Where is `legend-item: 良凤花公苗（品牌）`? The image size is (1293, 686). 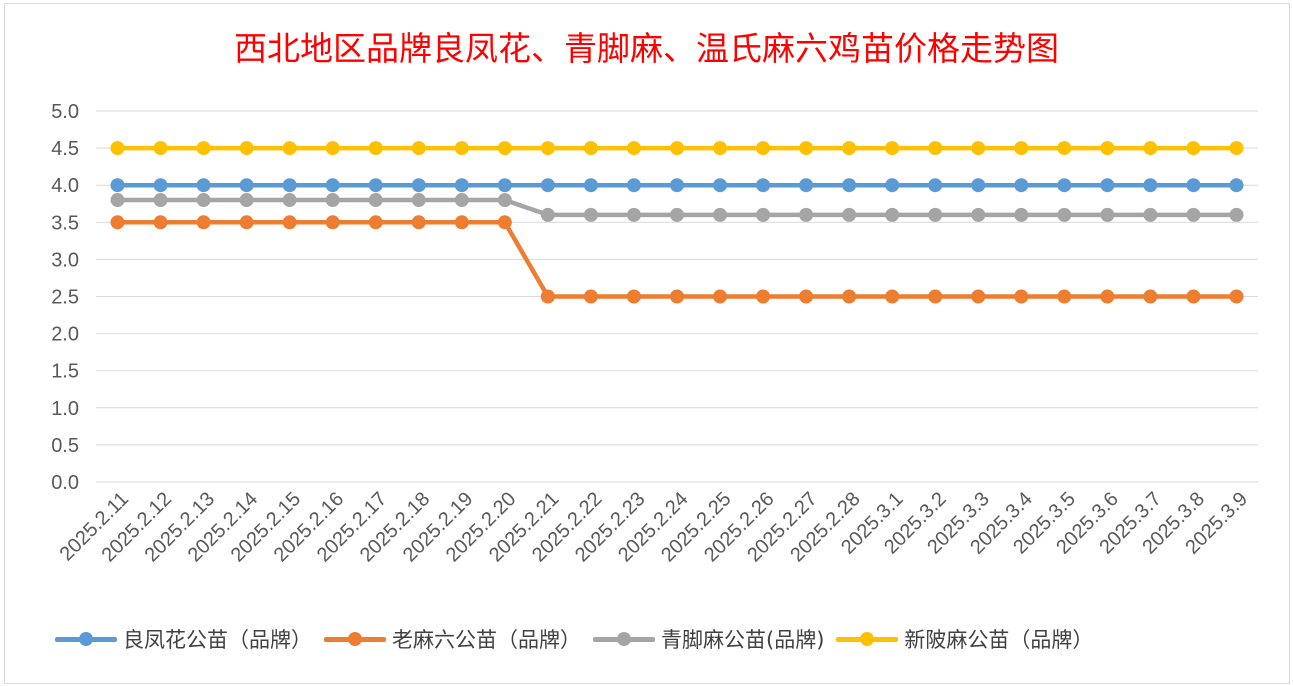
legend-item: 良凤花公苗（品牌） is located at coordinates (183, 639).